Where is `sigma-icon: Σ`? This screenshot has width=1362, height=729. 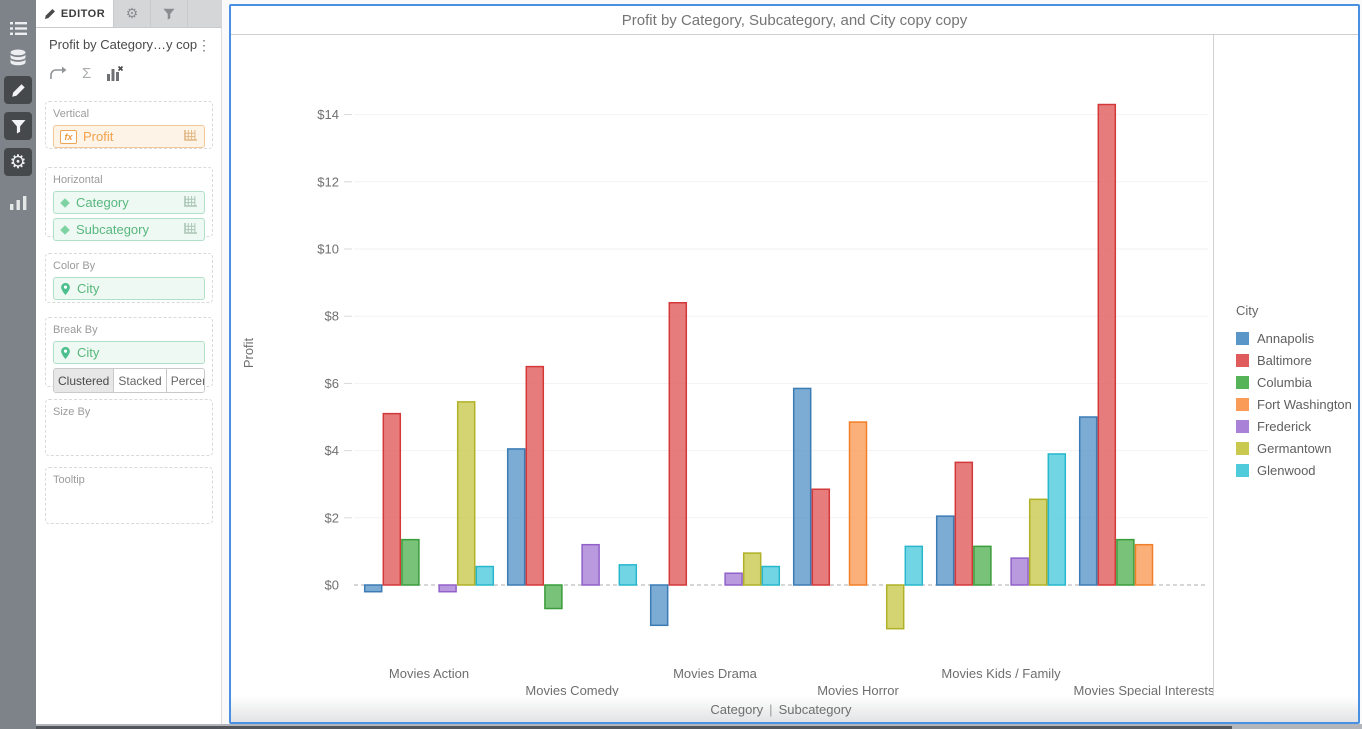
sigma-icon: Σ is located at coordinates (87, 73).